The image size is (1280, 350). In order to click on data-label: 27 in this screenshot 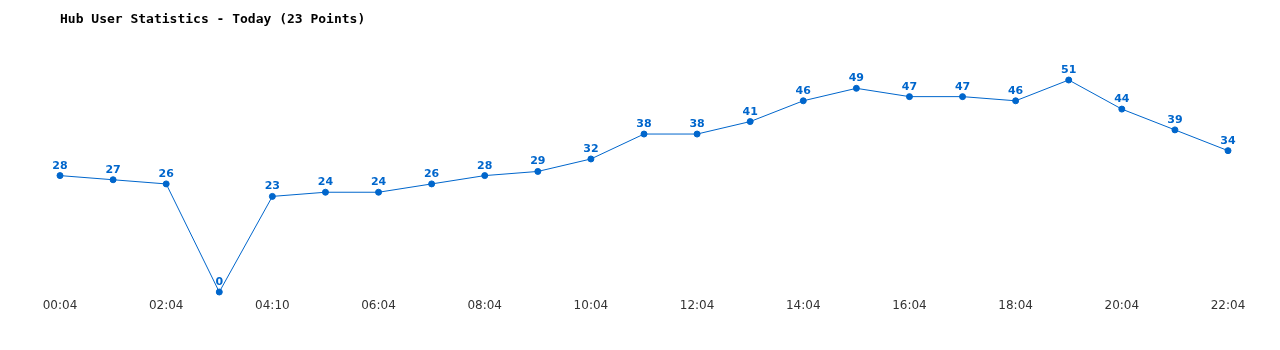, I will do `click(113, 169)`.